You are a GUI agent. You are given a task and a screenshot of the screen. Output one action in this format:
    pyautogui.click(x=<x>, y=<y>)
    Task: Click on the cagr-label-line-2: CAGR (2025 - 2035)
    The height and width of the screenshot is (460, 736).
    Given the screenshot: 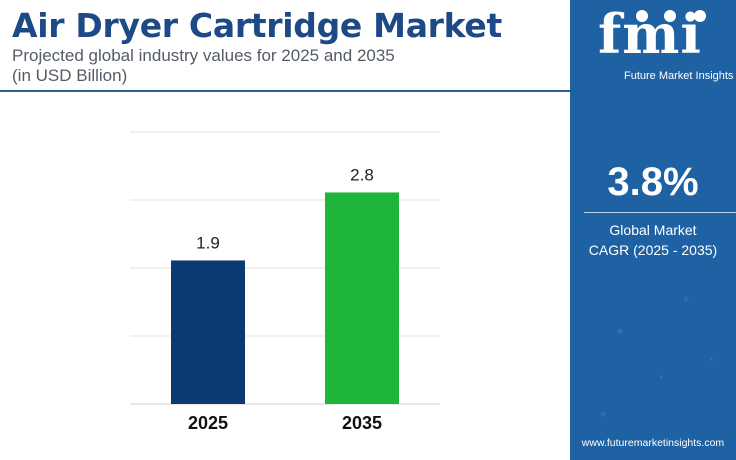 What is the action you would take?
    pyautogui.click(x=653, y=250)
    